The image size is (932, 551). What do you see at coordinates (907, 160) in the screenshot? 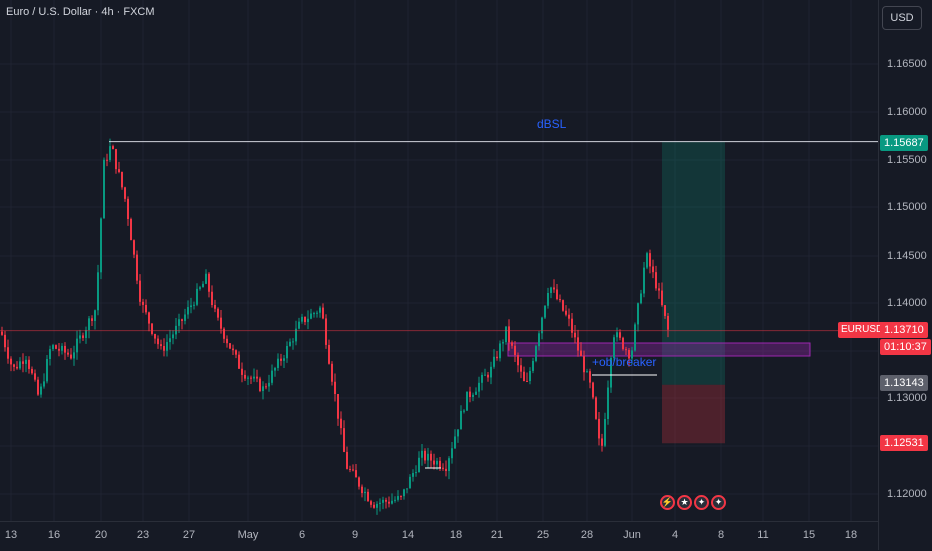
I see `price-tick: 1.15500` at bounding box center [907, 160].